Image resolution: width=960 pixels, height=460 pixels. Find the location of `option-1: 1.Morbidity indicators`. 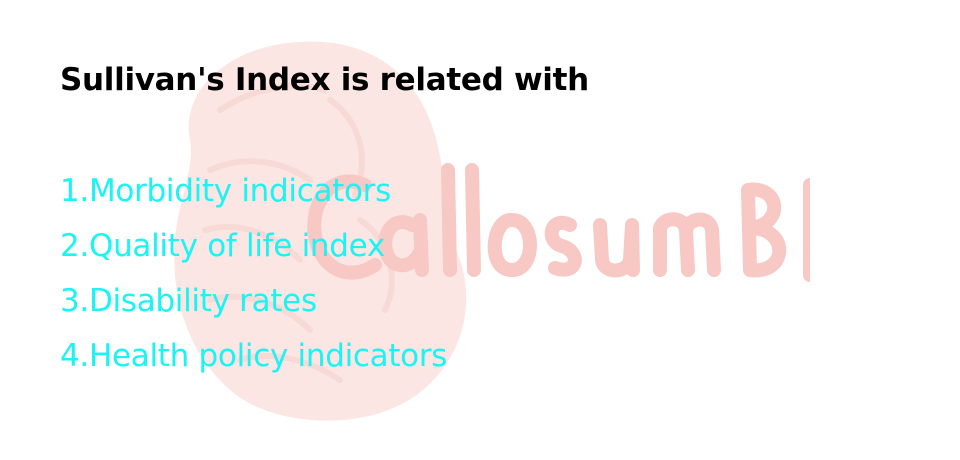

option-1: 1.Morbidity indicators is located at coordinates (225, 191).